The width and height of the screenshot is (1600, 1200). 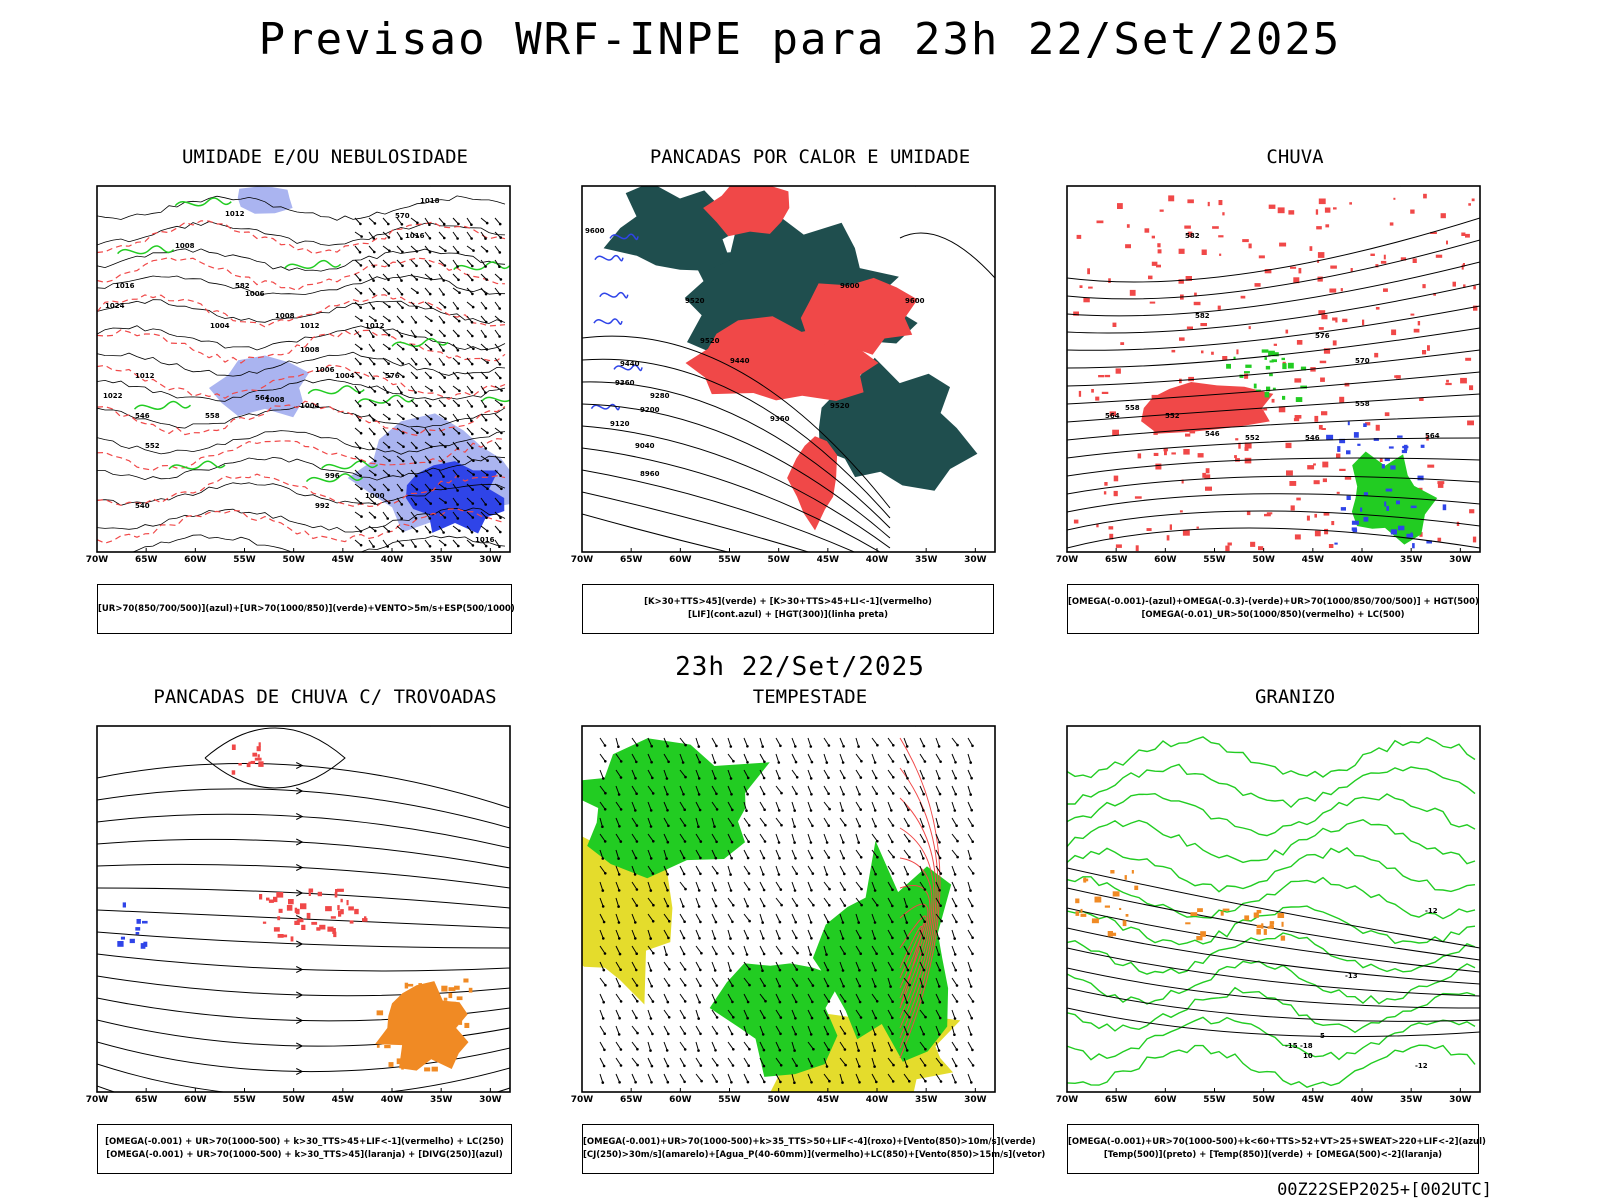 I want to click on temp500-contour, so click(x=1273, y=956).